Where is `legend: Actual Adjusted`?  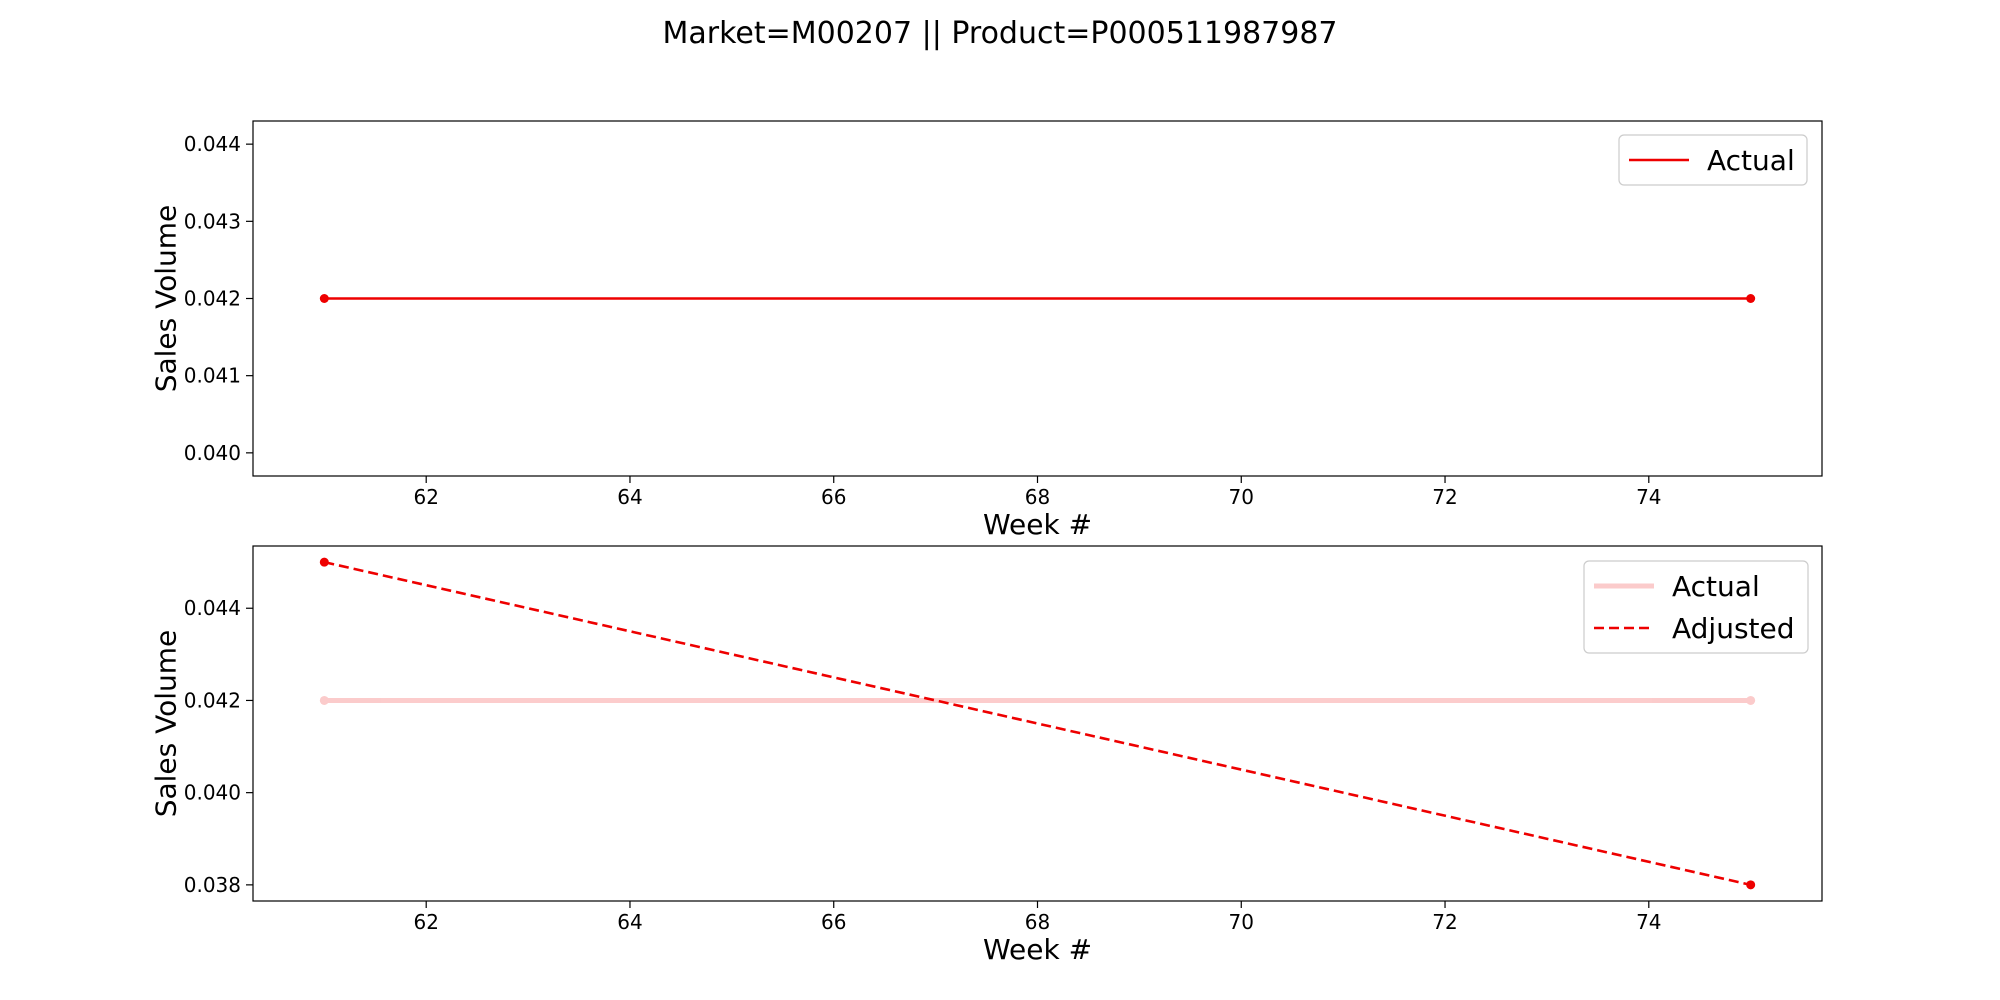
legend: Actual Adjusted is located at coordinates (1696, 607).